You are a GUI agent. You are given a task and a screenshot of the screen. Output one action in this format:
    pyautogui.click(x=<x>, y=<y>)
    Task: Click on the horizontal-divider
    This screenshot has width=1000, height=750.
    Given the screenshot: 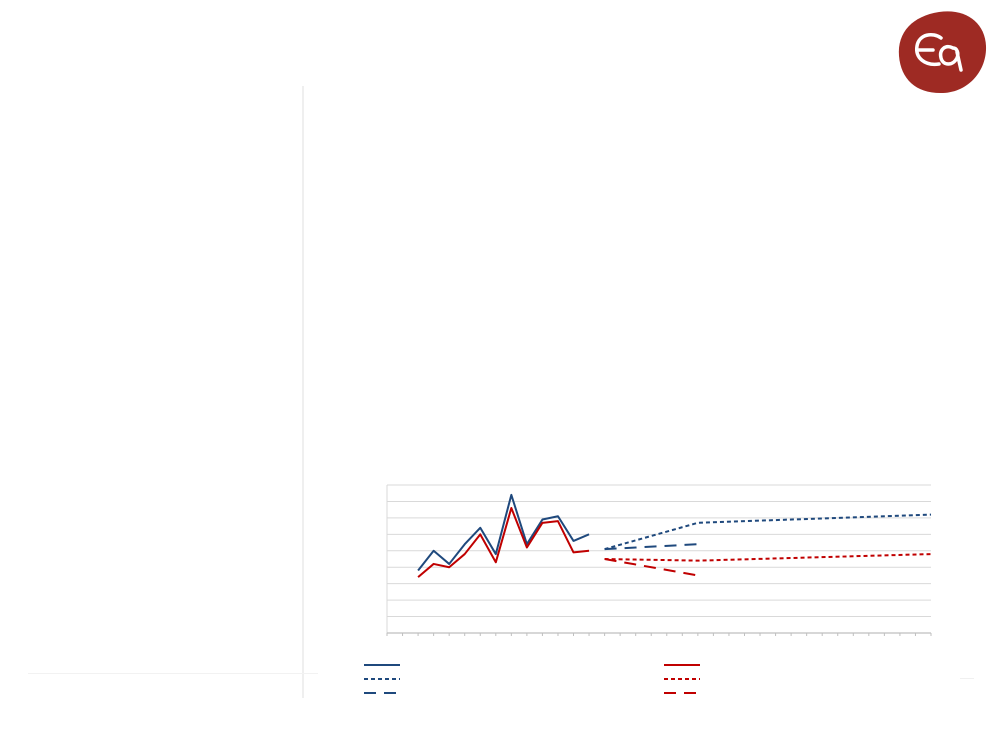 What is the action you would take?
    pyautogui.click(x=173, y=673)
    